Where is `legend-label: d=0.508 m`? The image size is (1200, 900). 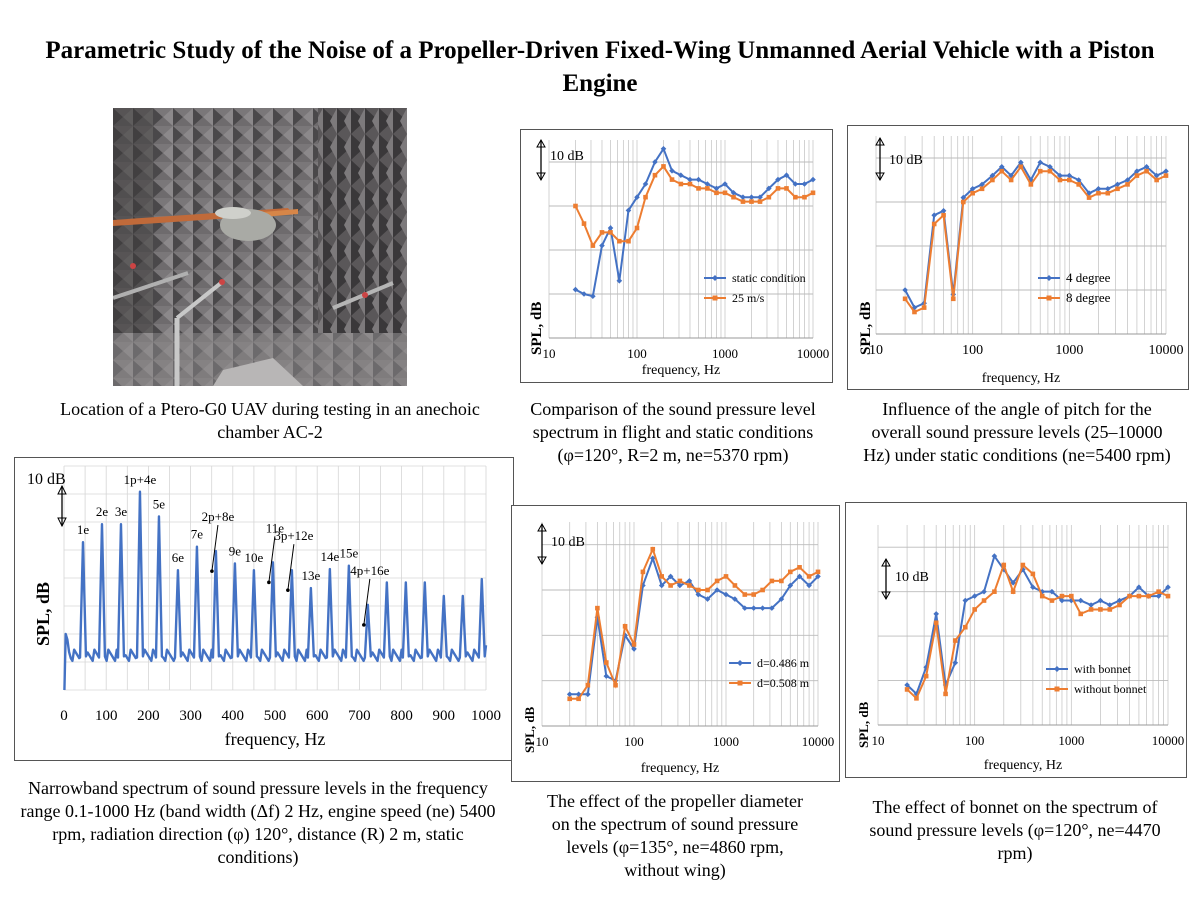
legend-label: d=0.508 m is located at coordinates (783, 683).